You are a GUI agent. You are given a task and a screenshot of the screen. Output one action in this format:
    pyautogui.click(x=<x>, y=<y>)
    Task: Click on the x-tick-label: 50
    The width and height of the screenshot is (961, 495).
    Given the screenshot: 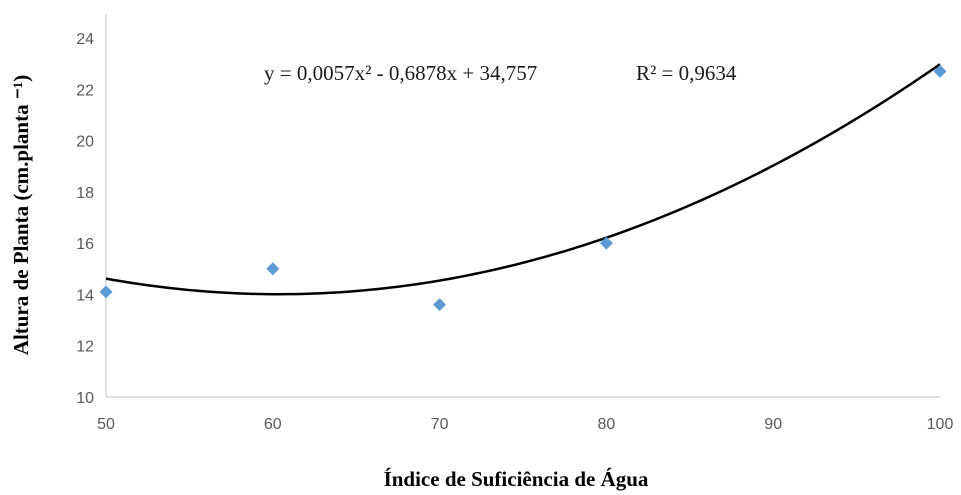 What is the action you would take?
    pyautogui.click(x=106, y=424)
    